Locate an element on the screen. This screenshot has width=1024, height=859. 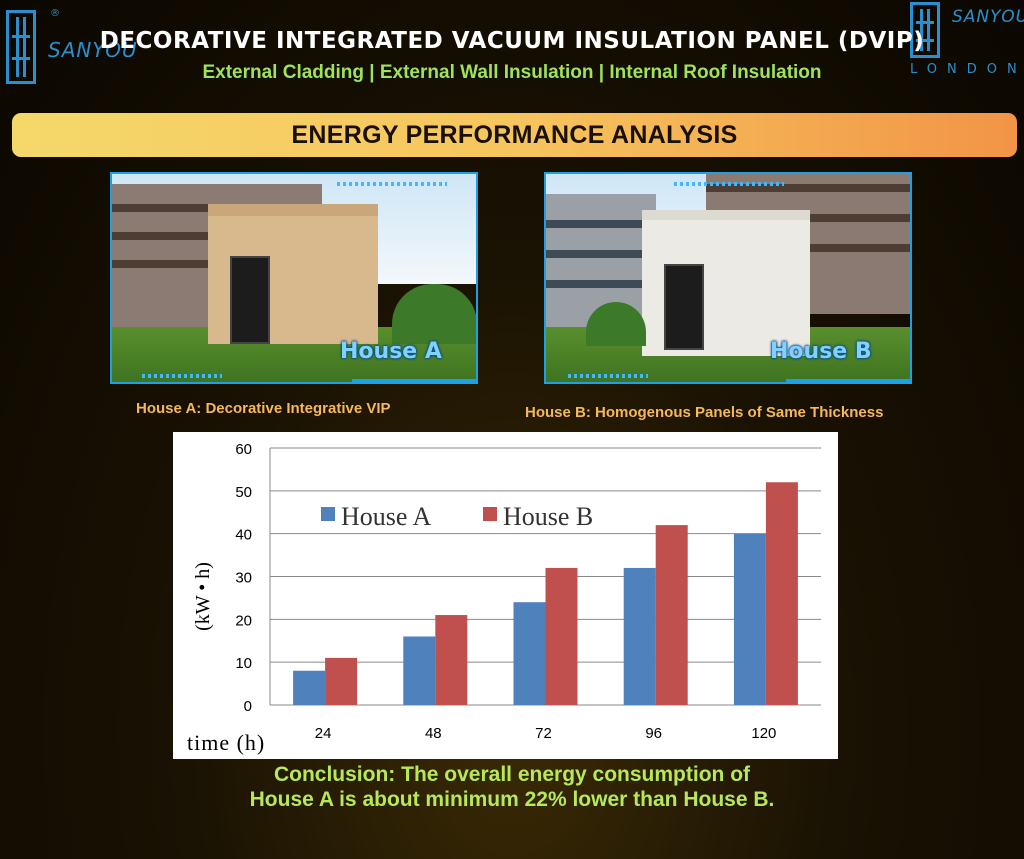
y-tick-label: 50 is located at coordinates (243, 492).